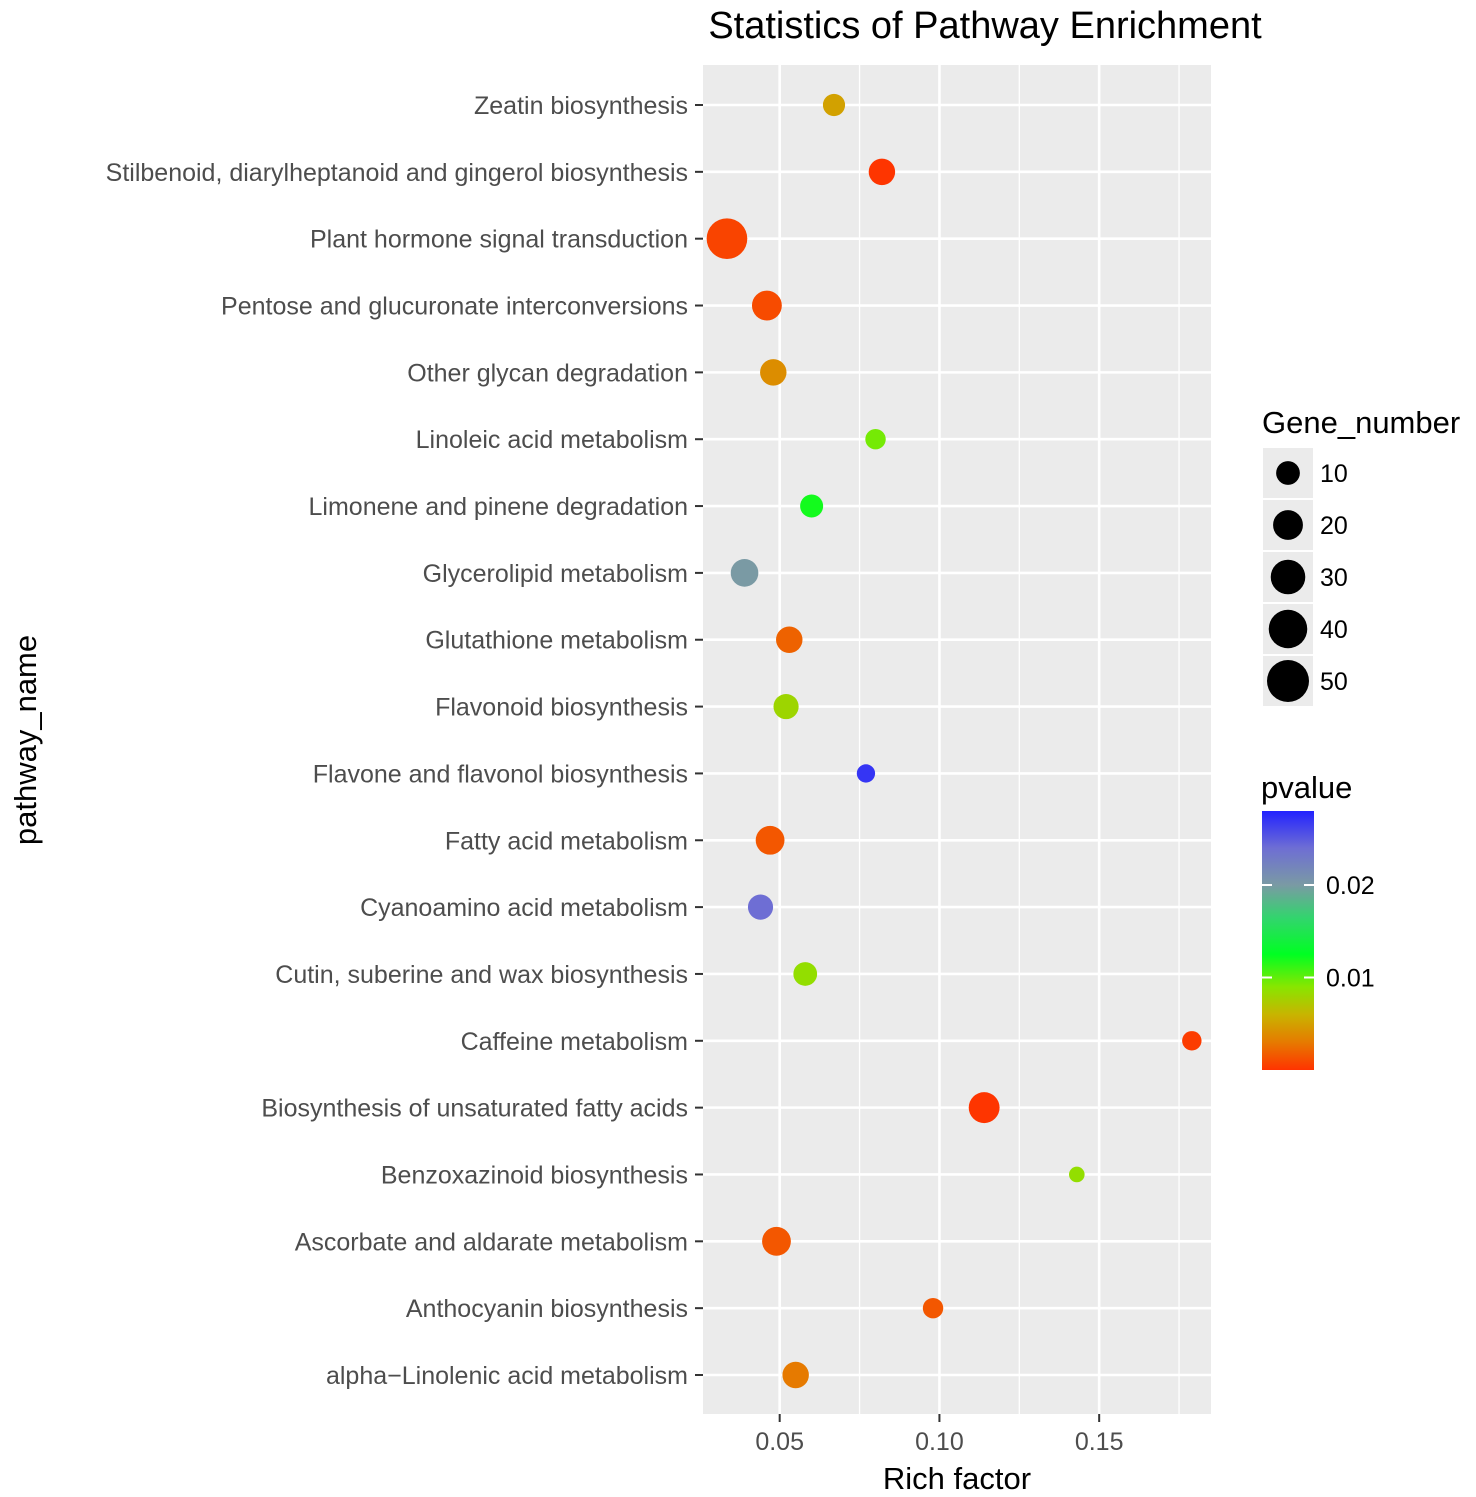 This screenshot has width=1476, height=1497. I want to click on y-tick-label: Cyanoamino acid metabolism, so click(524, 908).